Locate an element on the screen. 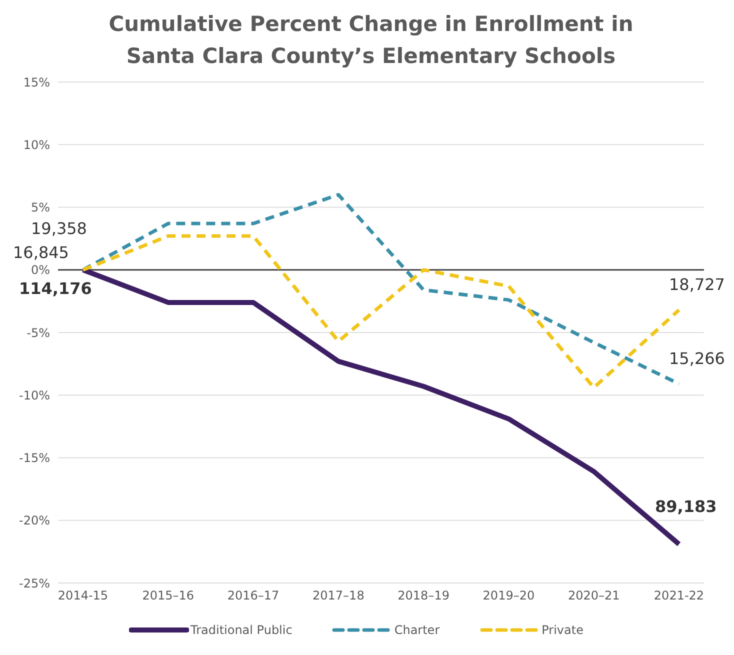 The width and height of the screenshot is (734, 655). x-tick-label: 2015–16 is located at coordinates (168, 595).